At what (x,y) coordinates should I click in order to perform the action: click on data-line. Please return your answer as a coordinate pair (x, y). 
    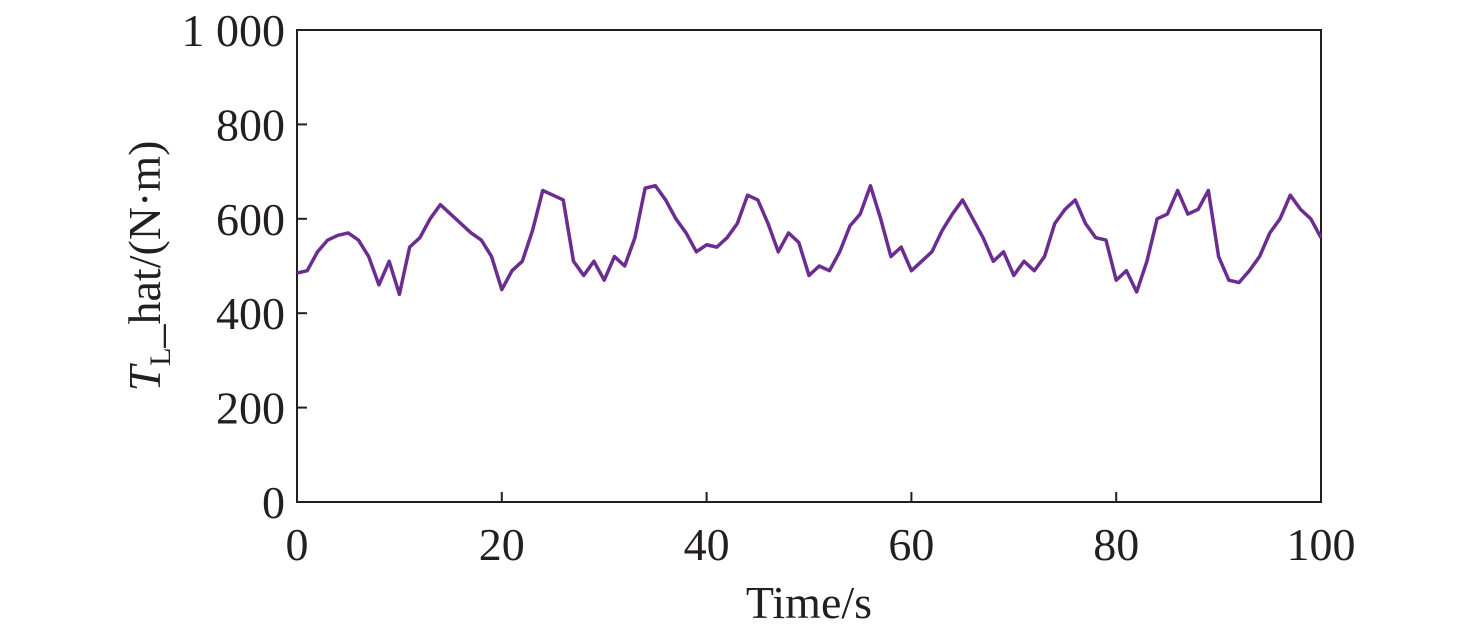
    Looking at the image, I should click on (809, 240).